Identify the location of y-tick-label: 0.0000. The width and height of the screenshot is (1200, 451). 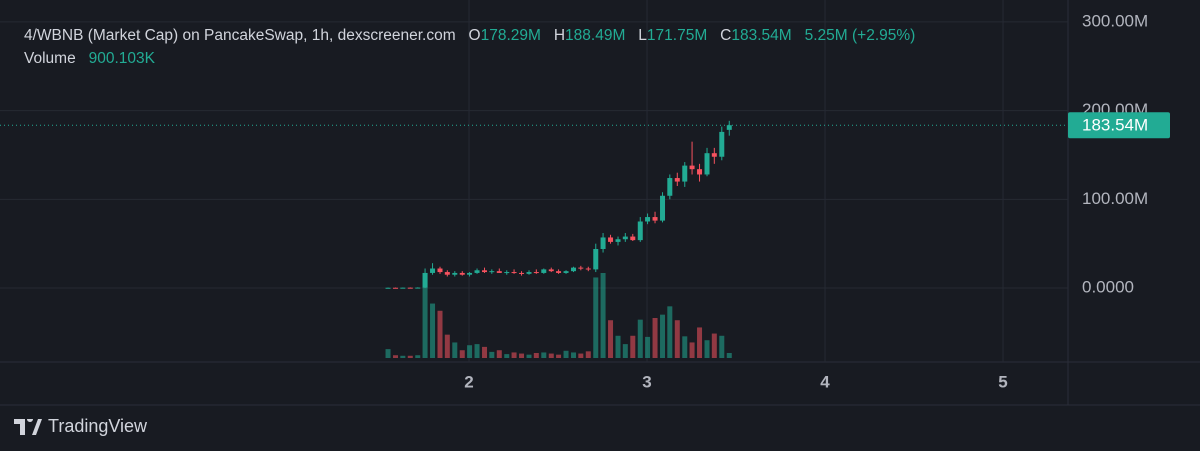
(1108, 287).